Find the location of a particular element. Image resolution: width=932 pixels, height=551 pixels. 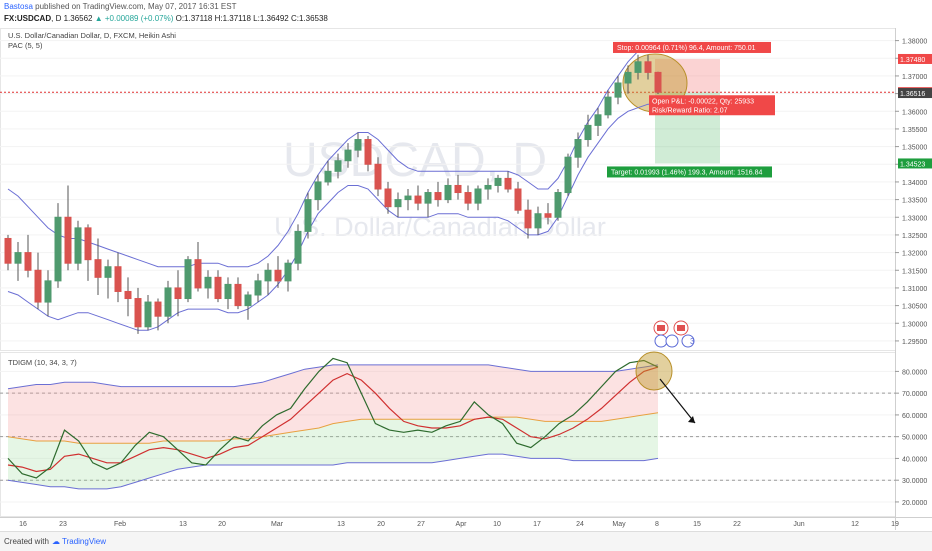

time-tick-label: 8 is located at coordinates (657, 524).